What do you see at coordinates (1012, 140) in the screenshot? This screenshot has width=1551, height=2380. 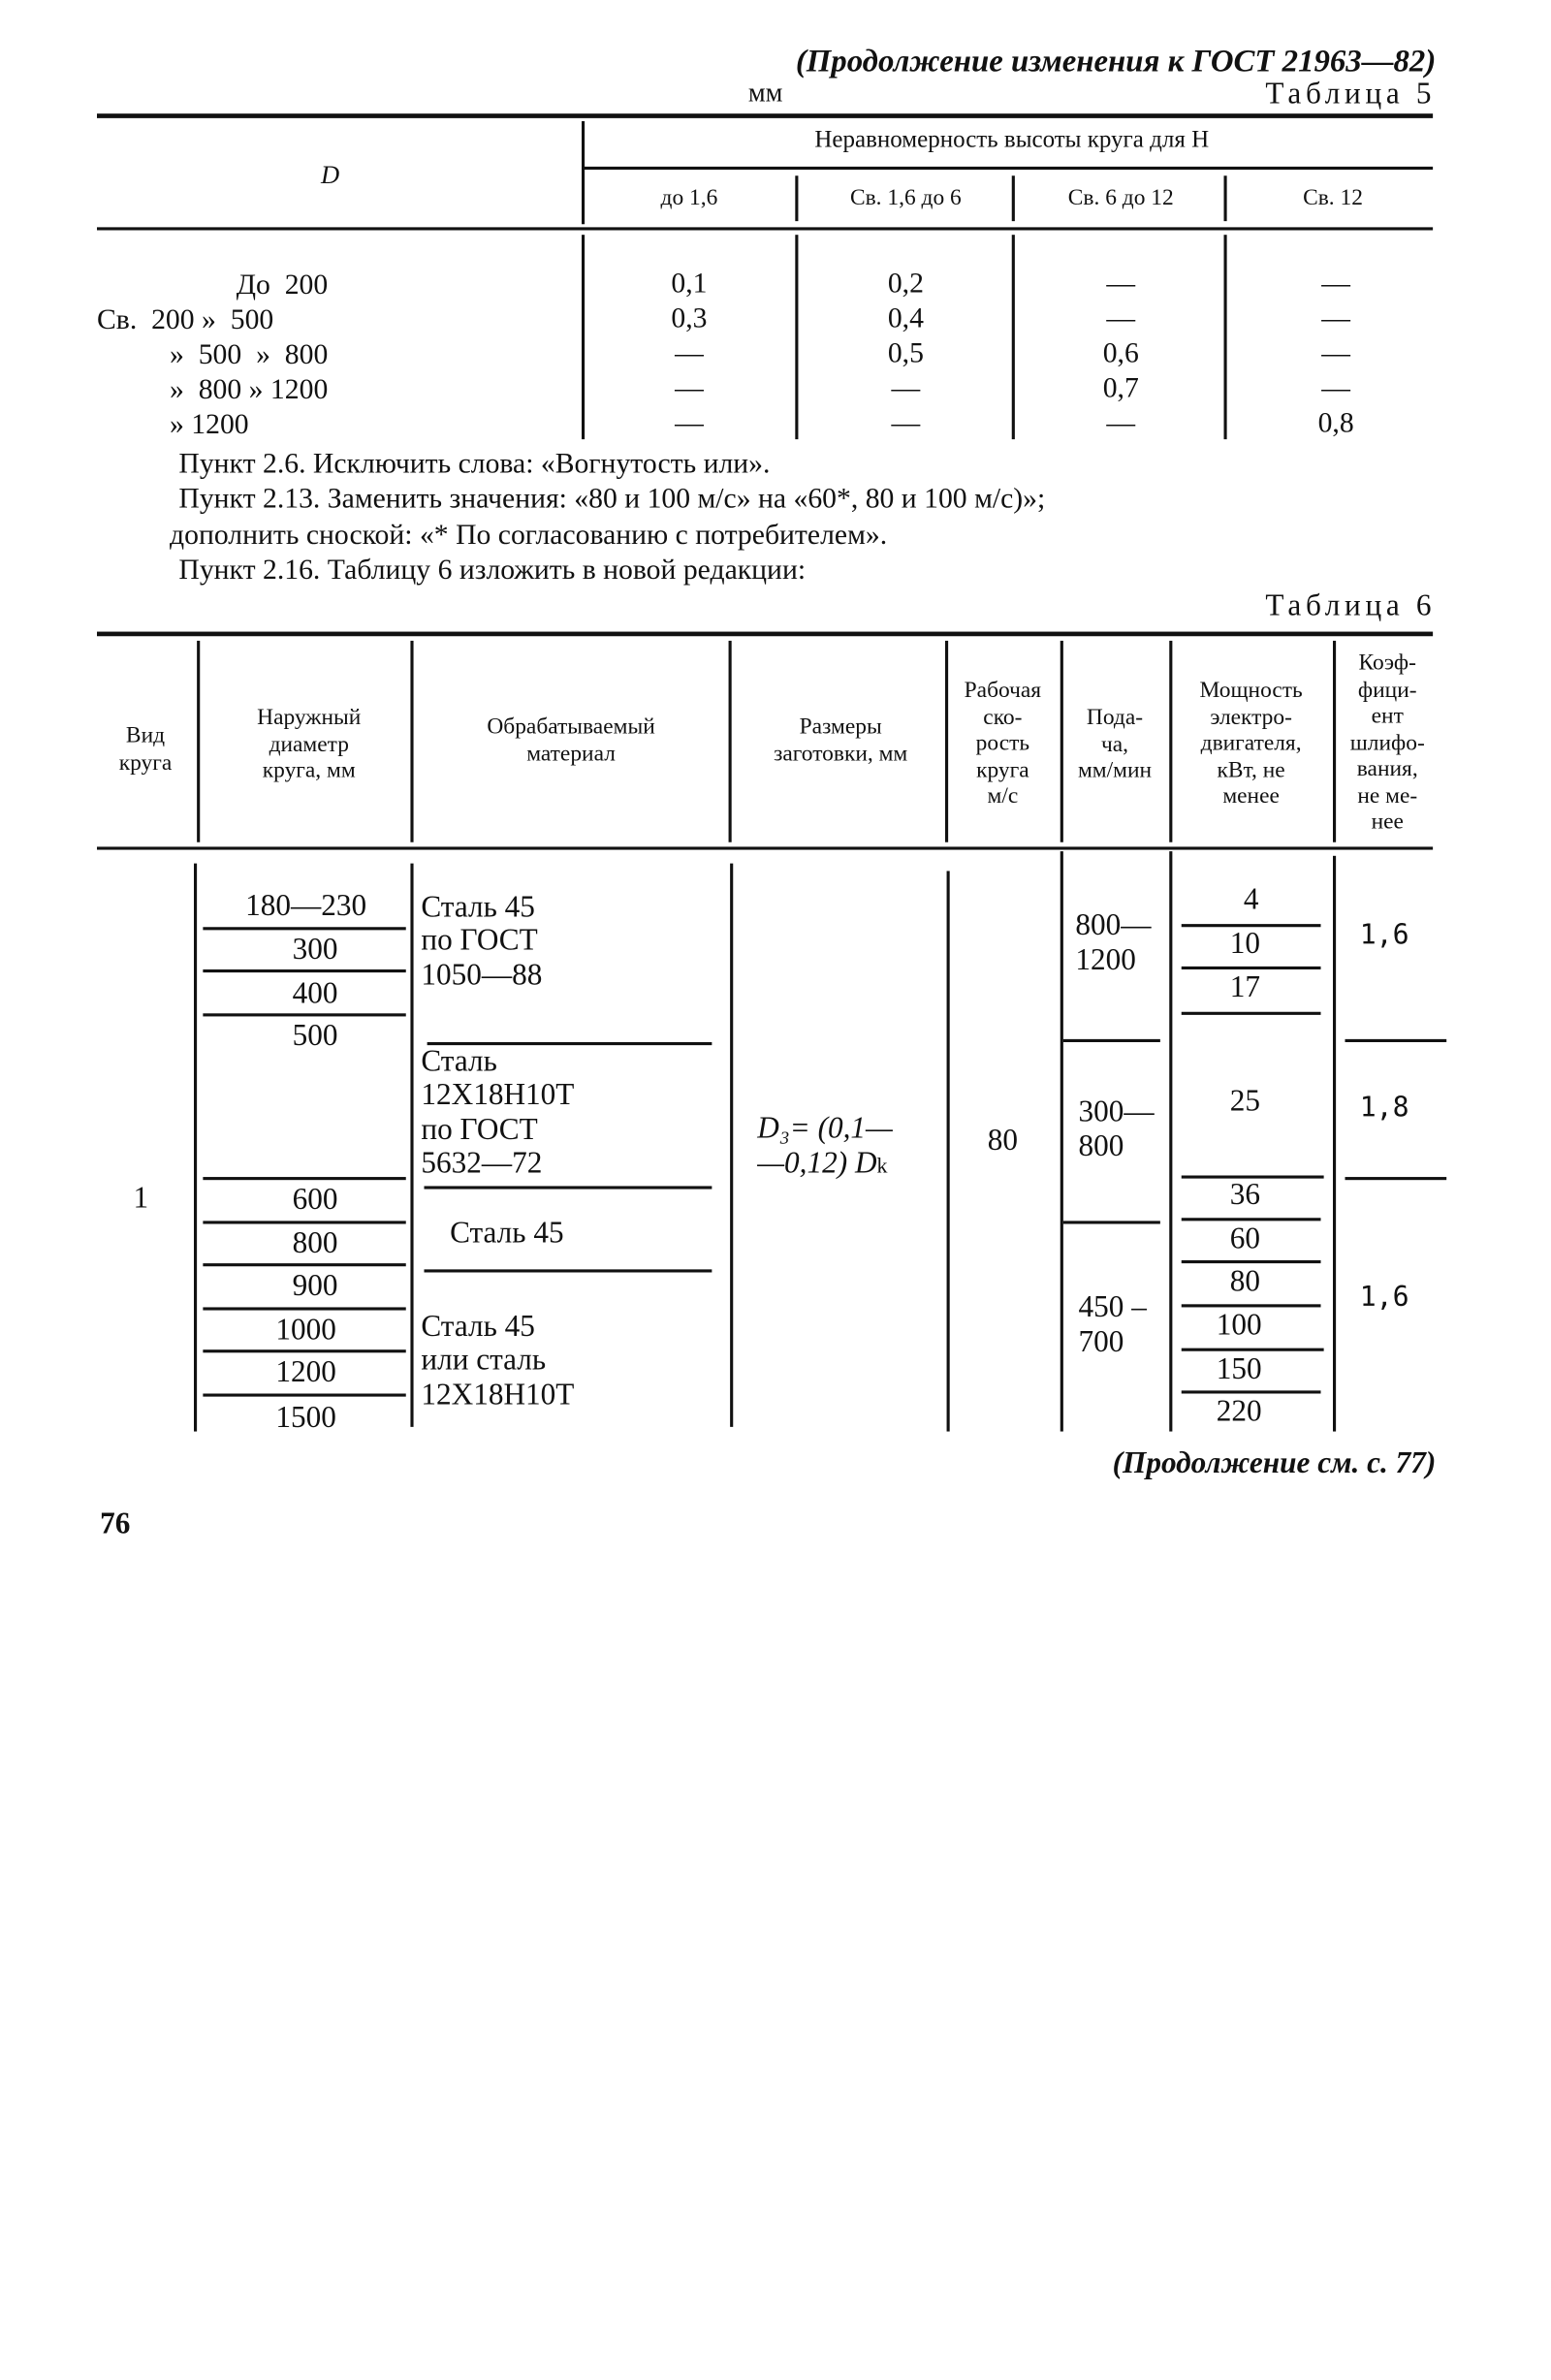 I see `group-header: Неравномерность высоты круга для H` at bounding box center [1012, 140].